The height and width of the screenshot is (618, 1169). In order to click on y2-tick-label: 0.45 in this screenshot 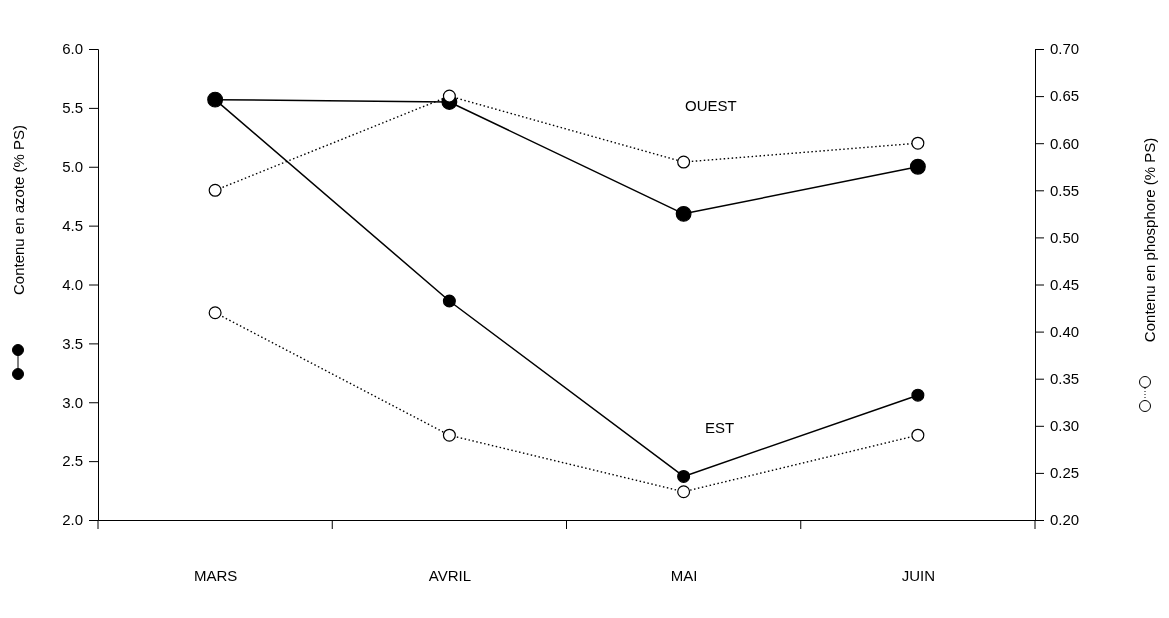, I will do `click(1065, 284)`.